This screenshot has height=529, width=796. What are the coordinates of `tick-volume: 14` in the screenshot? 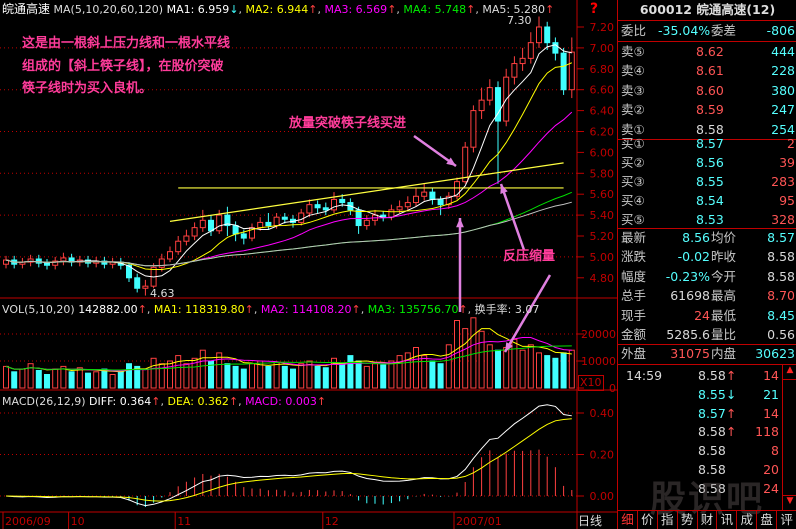 It's located at (771, 413).